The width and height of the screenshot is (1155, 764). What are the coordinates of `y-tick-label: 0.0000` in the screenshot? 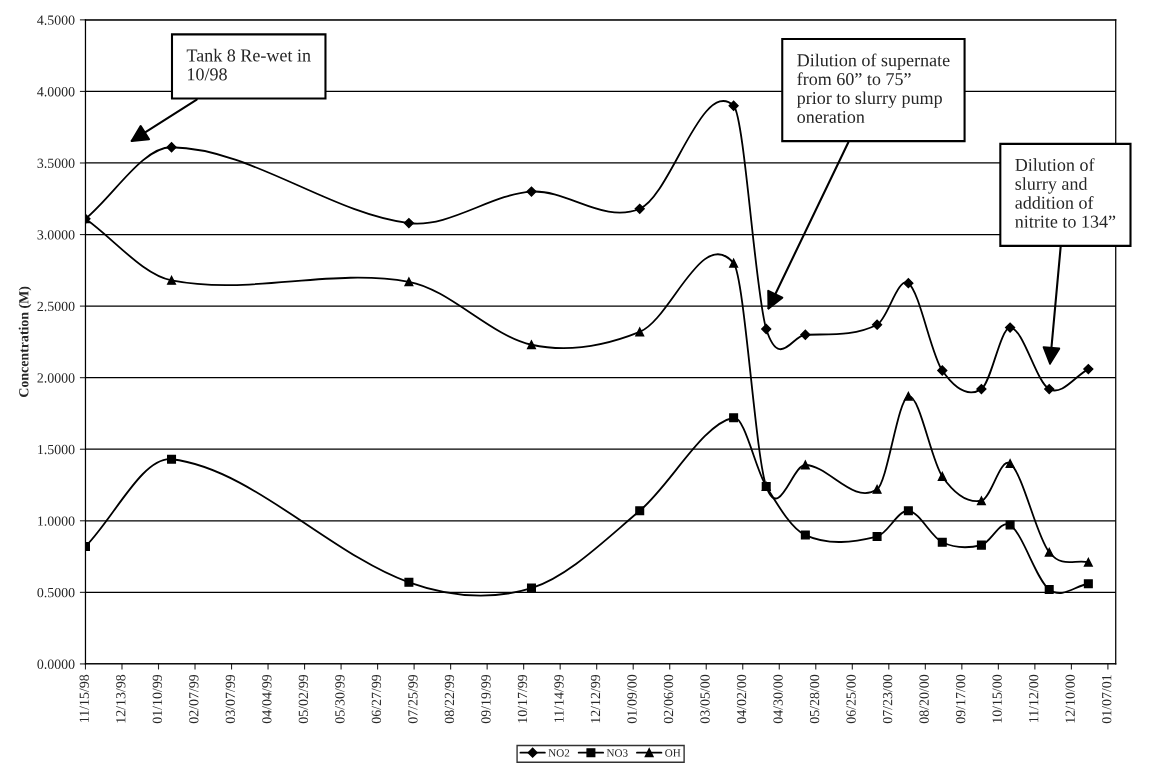 It's located at (56, 664).